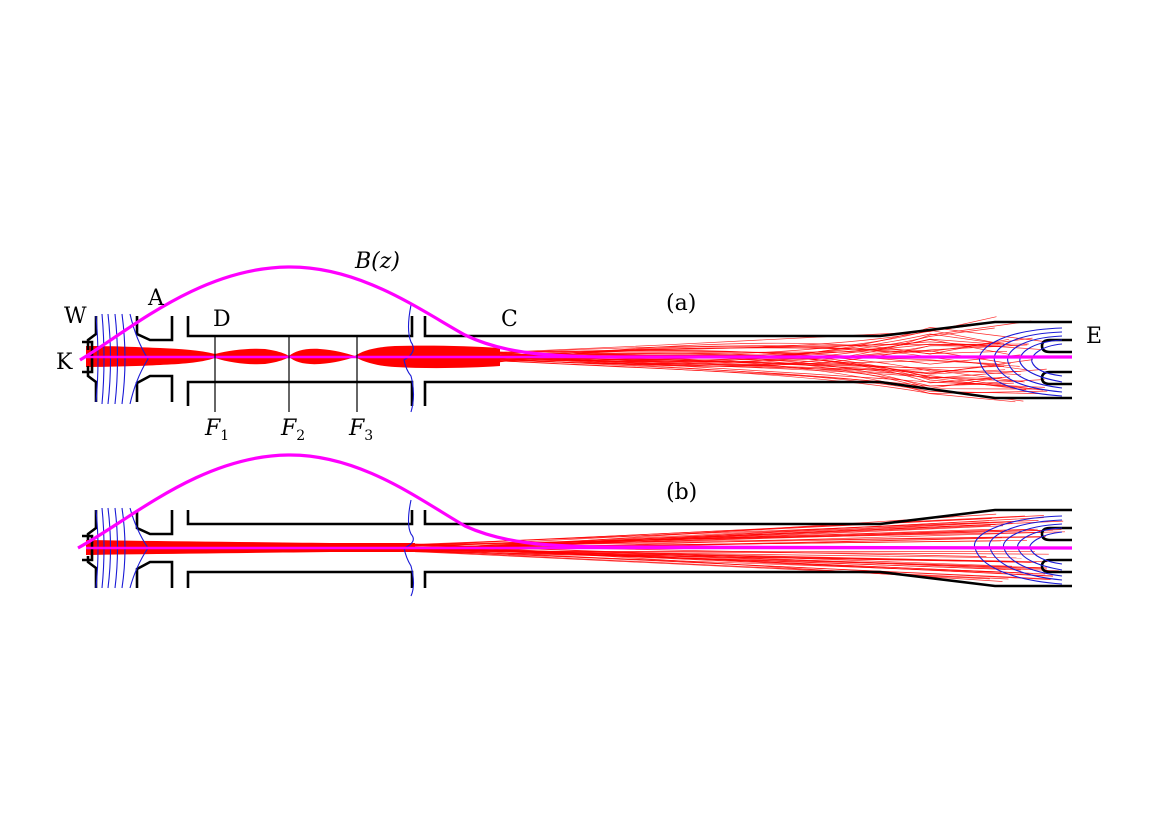  What do you see at coordinates (377, 261) in the screenshot?
I see `label-magnetic-field: B(z)` at bounding box center [377, 261].